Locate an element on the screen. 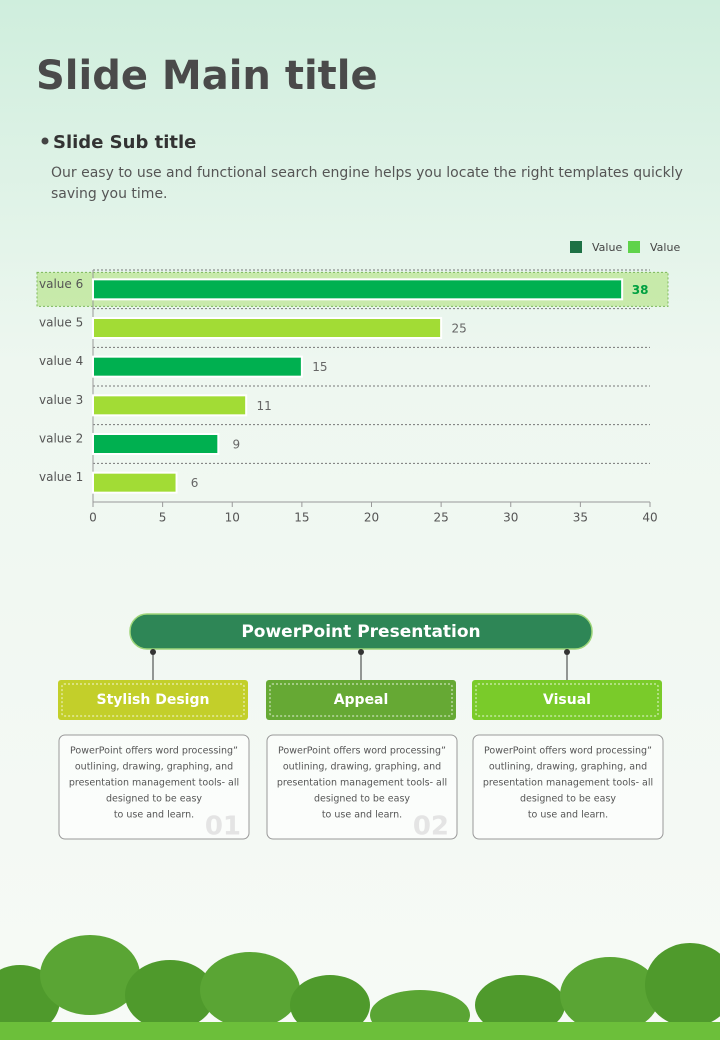  value-label: 38 is located at coordinates (640, 290).